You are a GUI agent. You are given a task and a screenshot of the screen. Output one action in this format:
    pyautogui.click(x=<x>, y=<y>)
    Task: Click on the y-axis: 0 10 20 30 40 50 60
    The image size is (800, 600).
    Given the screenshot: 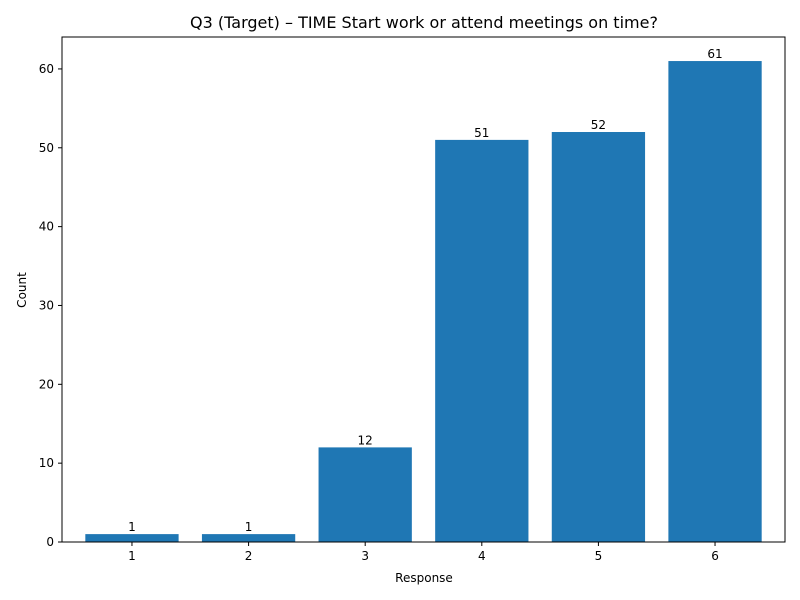 What is the action you would take?
    pyautogui.click(x=50, y=305)
    